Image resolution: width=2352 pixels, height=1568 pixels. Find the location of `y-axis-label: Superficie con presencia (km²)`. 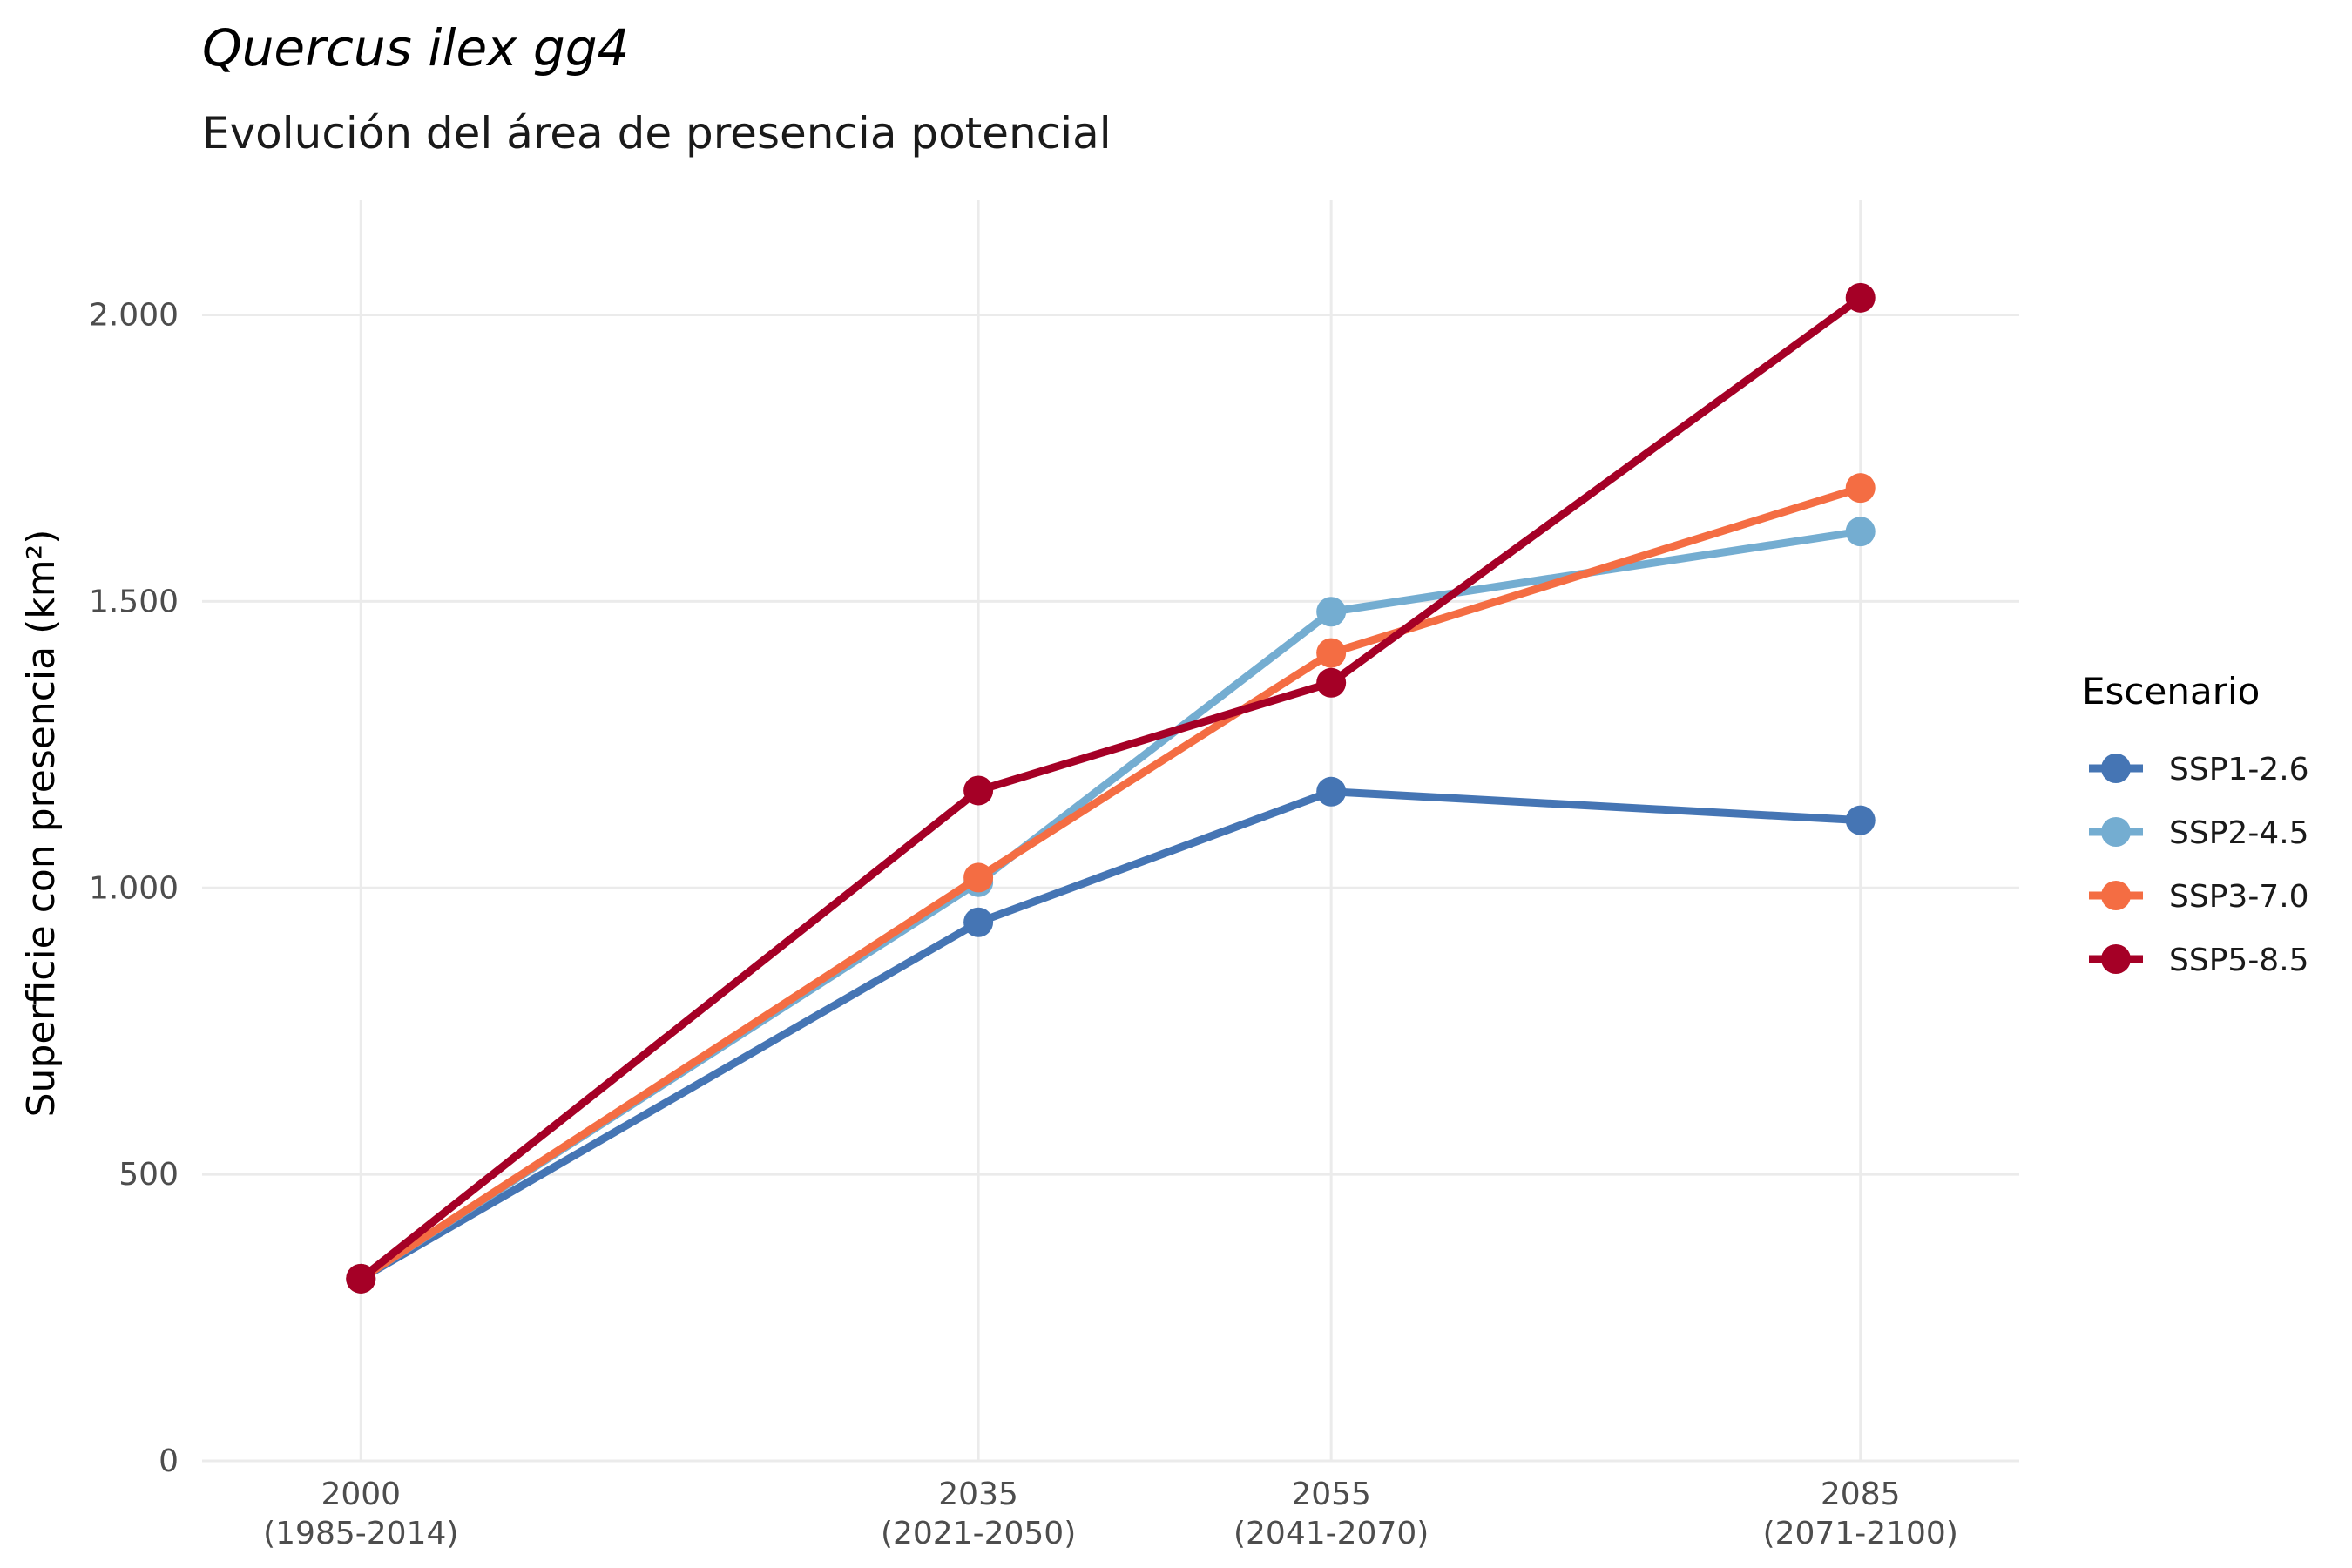

y-axis-label: Superficie con presencia (km²) is located at coordinates (41, 824).